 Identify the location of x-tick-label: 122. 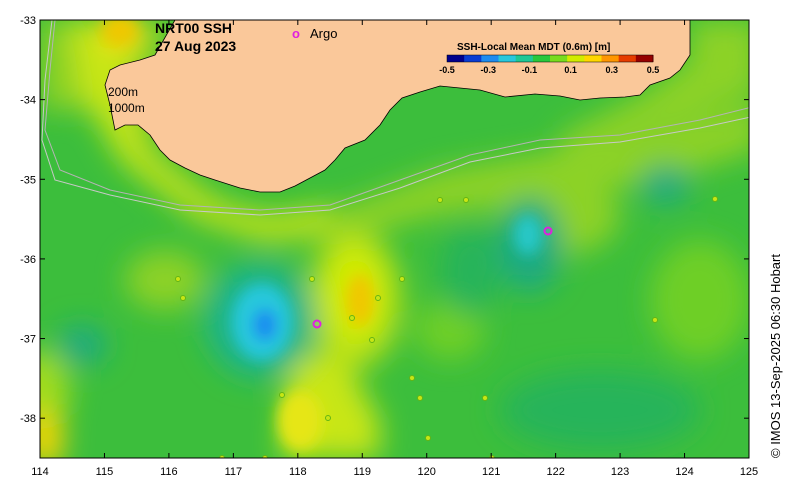
(555, 472).